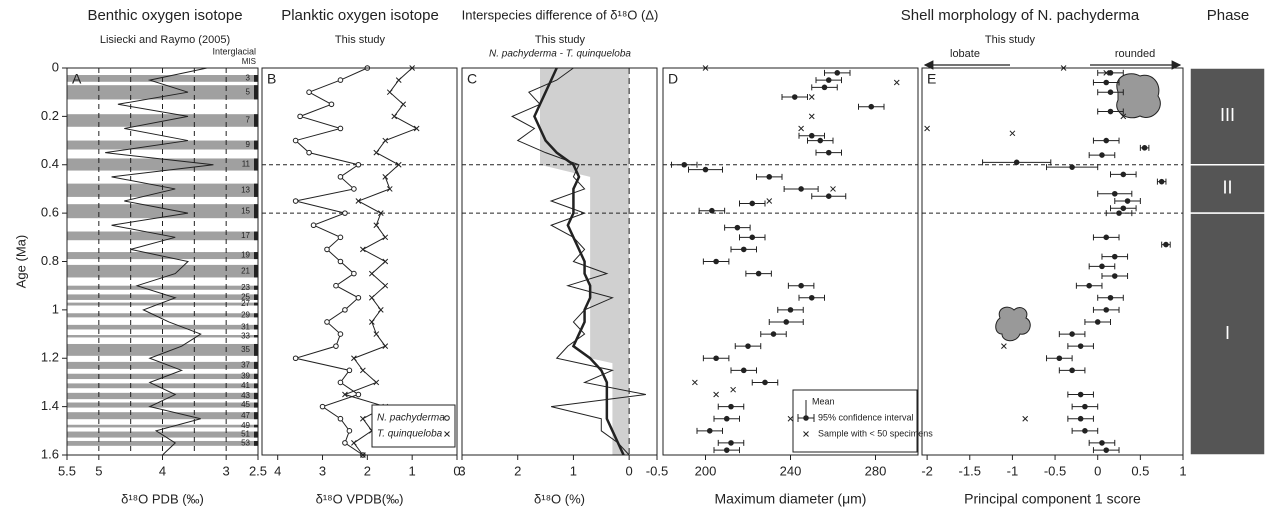  Describe the element at coordinates (1052, 499) in the screenshot. I see `x-axis-label: Principal component 1 score` at that location.